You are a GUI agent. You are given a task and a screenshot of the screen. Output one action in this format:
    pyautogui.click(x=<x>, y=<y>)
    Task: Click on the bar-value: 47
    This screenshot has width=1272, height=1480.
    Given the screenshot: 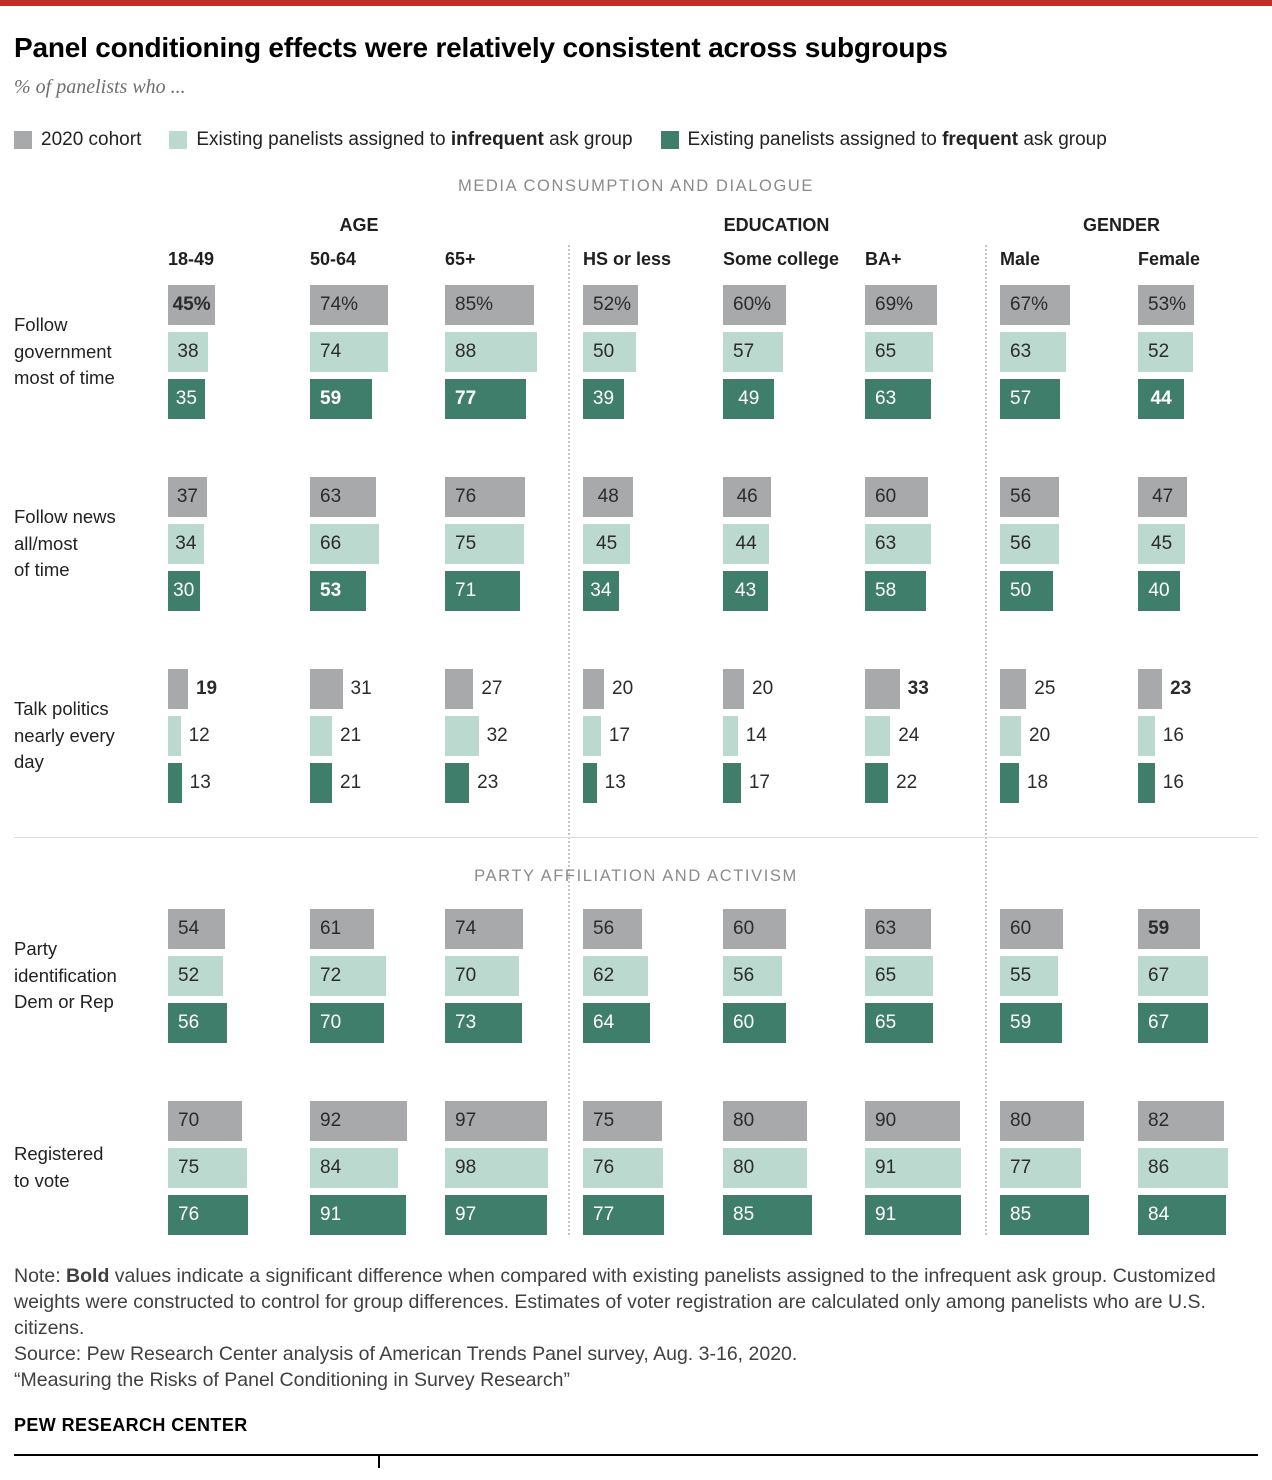 What is the action you would take?
    pyautogui.click(x=1163, y=496)
    